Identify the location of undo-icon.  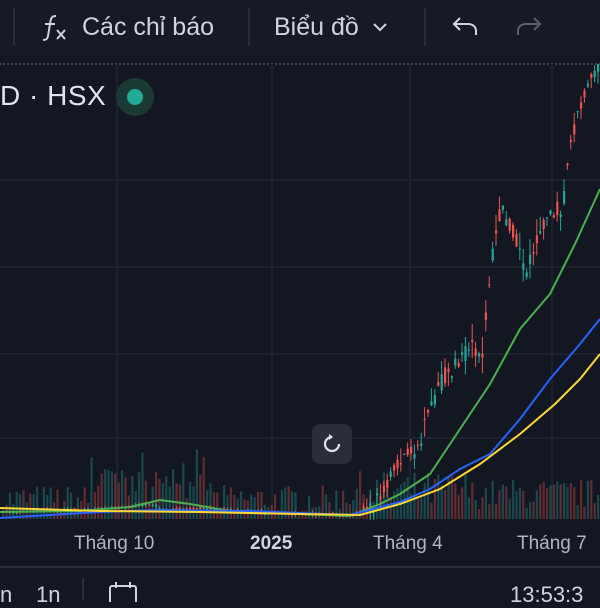
(465, 27).